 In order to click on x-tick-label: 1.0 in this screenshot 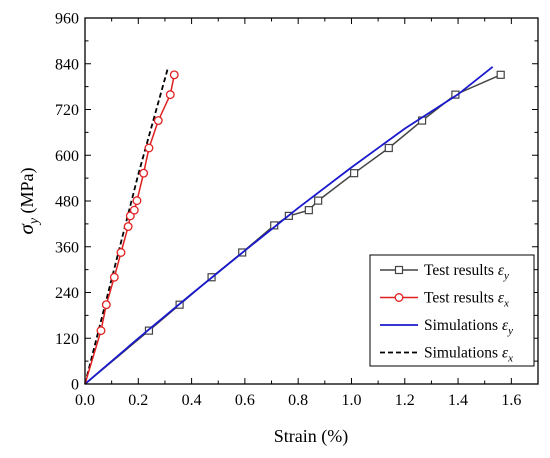, I will do `click(351, 400)`.